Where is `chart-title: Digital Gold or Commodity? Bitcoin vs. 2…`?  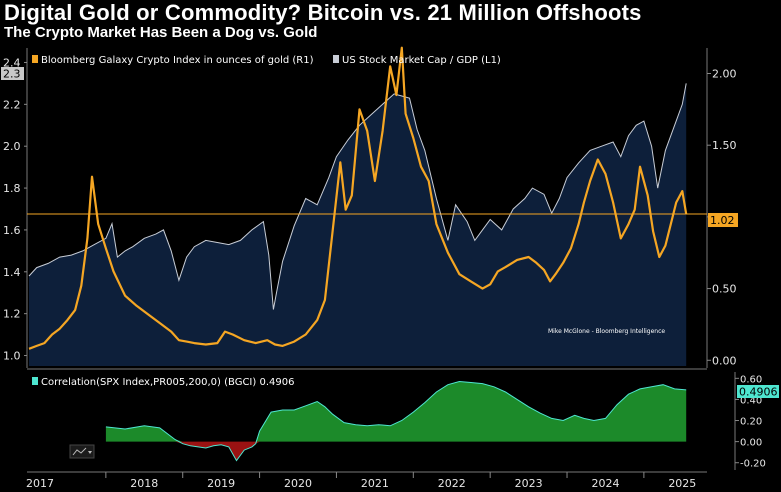
chart-title: Digital Gold or Commodity? Bitcoin vs. 2… is located at coordinates (323, 12).